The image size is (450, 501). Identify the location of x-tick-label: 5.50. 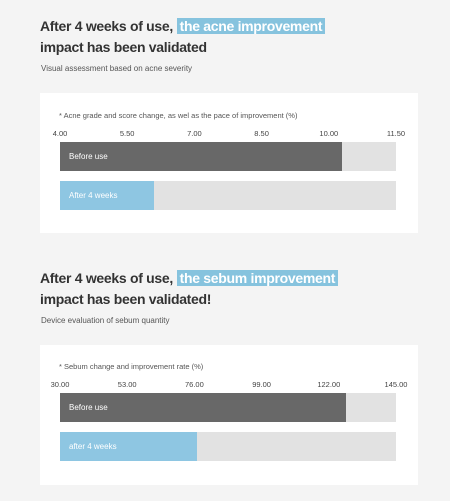
(127, 133).